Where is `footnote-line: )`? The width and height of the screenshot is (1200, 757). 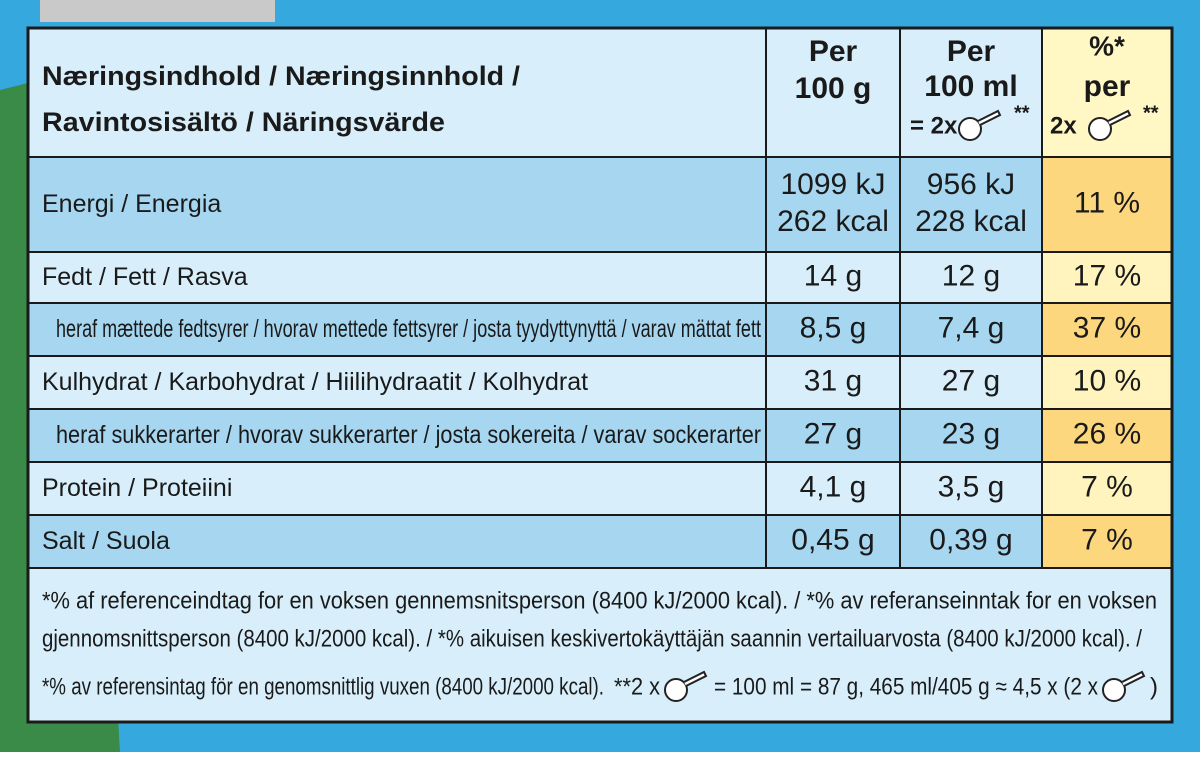
footnote-line: ) is located at coordinates (1154, 686).